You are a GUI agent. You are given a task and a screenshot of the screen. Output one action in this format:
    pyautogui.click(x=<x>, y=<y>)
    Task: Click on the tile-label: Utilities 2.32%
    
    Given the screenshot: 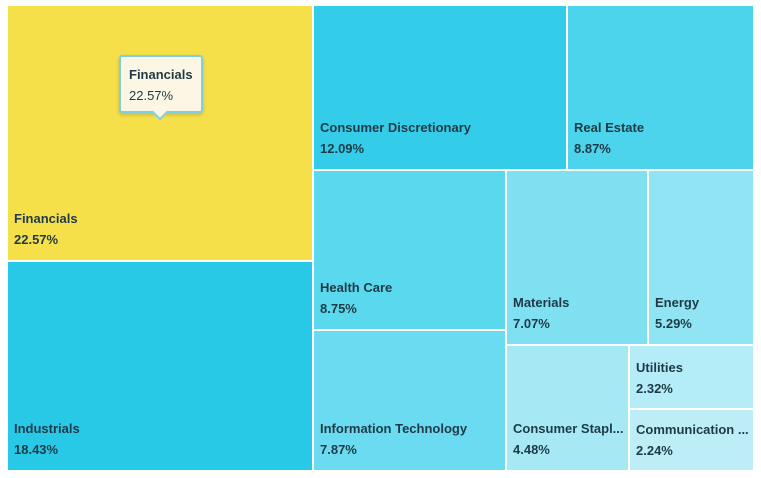 What is the action you would take?
    pyautogui.click(x=693, y=378)
    